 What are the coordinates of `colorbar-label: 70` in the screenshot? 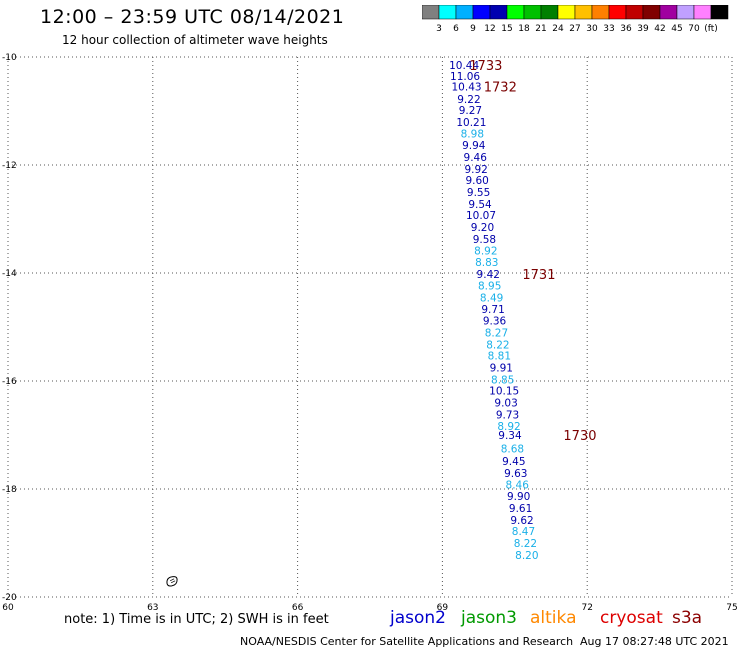 It's located at (694, 29).